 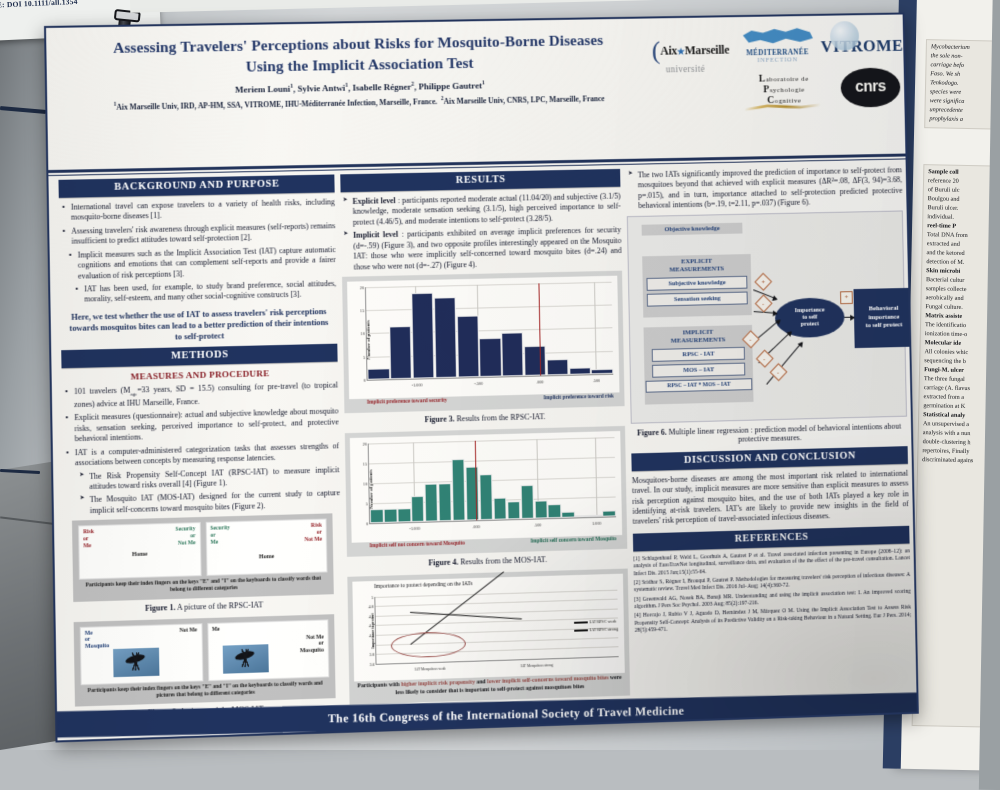 I want to click on gridline, so click(x=496, y=593).